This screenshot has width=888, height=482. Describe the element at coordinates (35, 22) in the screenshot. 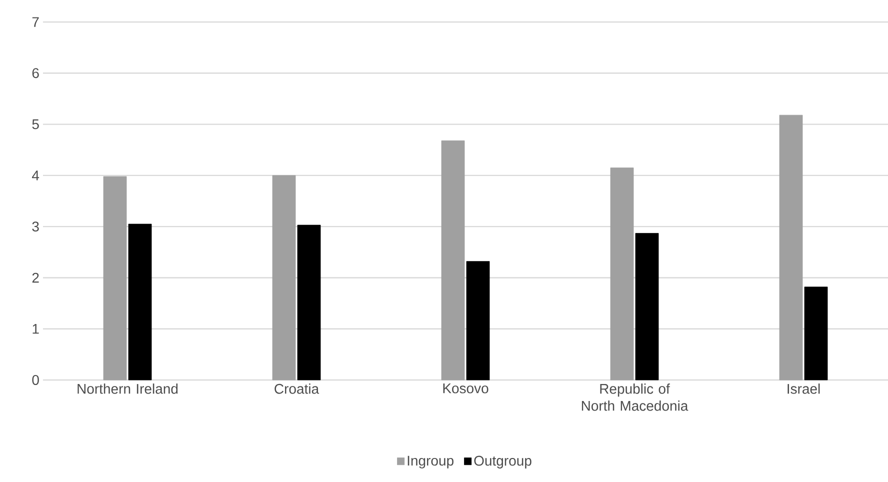

I see `y-tick-label: 7` at that location.